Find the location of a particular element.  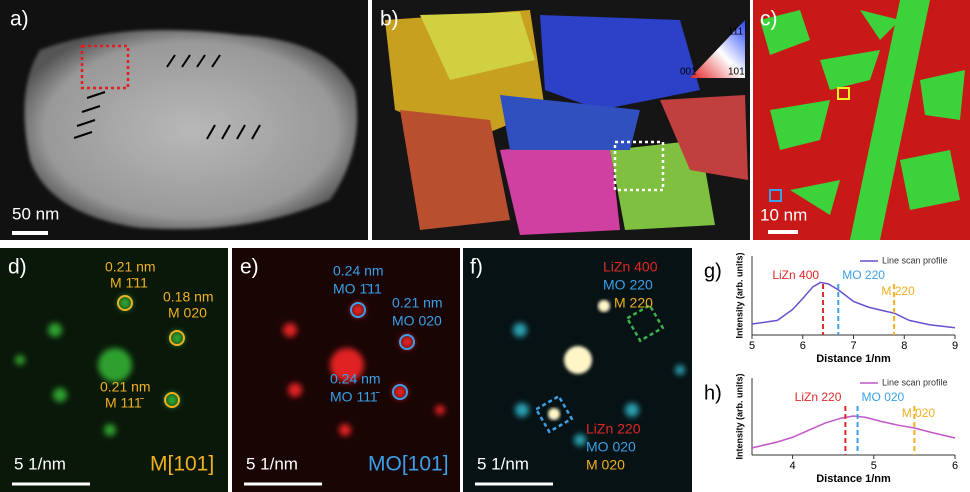

zone-axis: MO[101] is located at coordinates (408, 464).